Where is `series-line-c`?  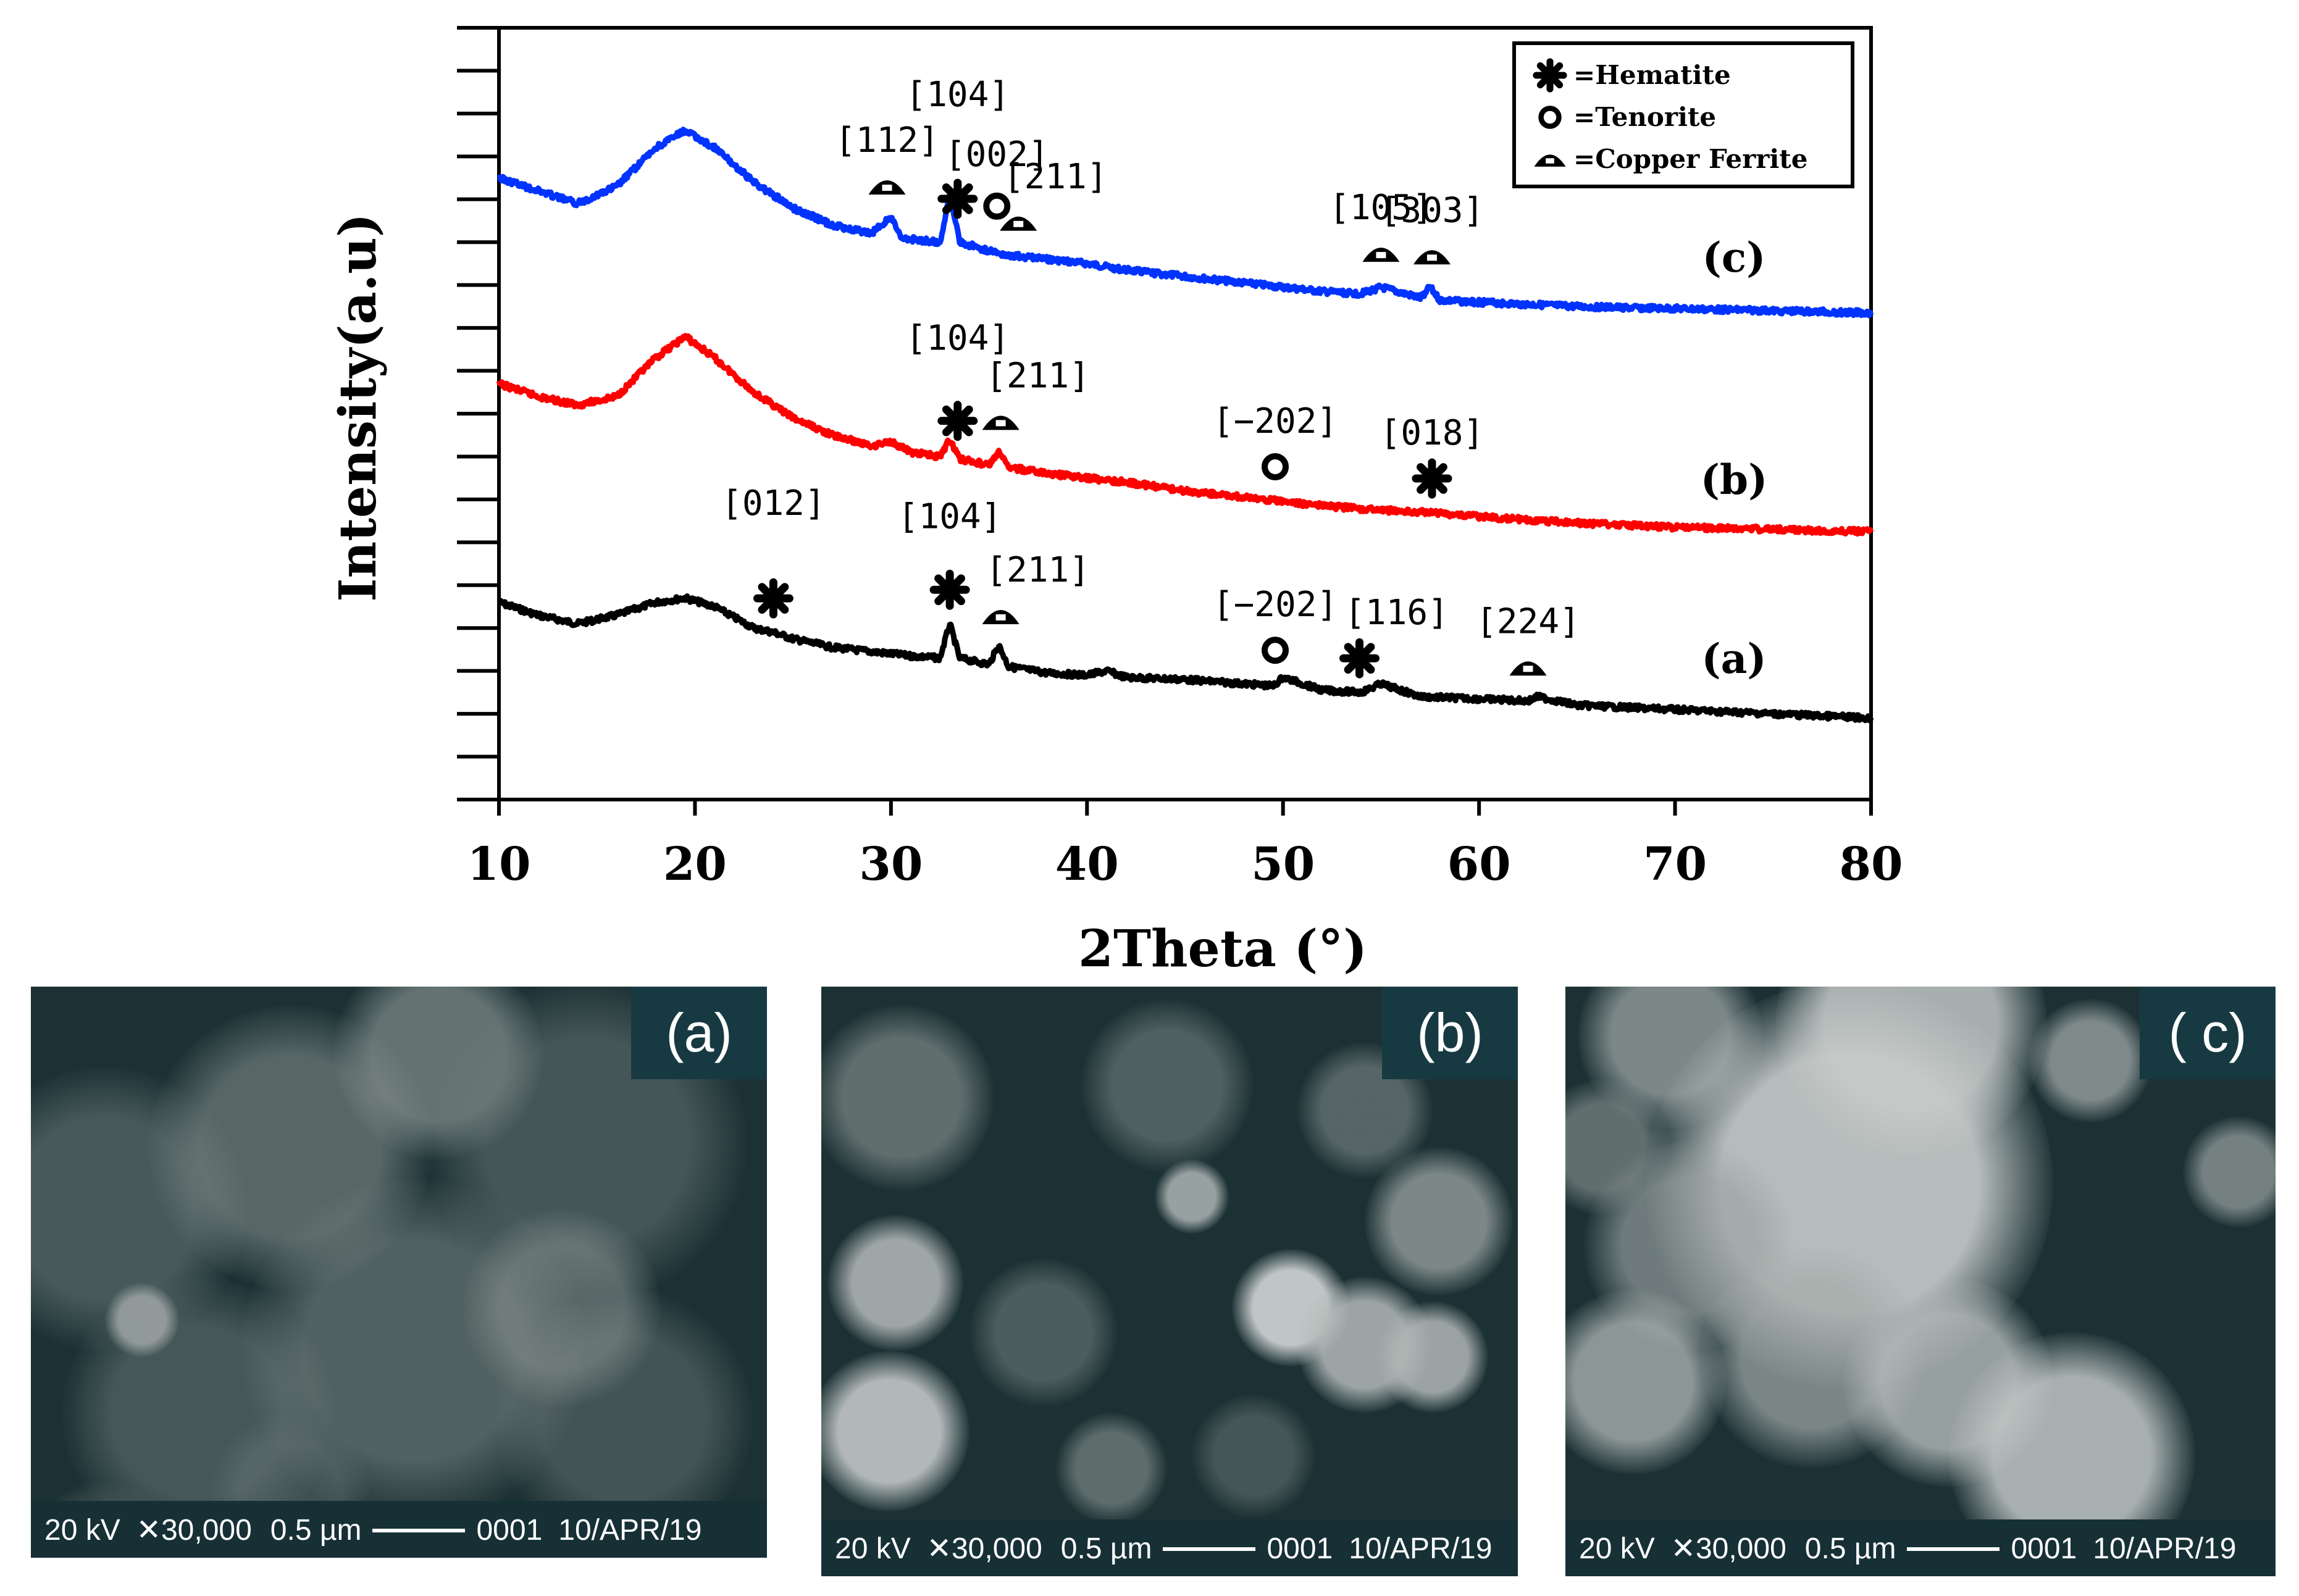
series-line-c is located at coordinates (1185, 223).